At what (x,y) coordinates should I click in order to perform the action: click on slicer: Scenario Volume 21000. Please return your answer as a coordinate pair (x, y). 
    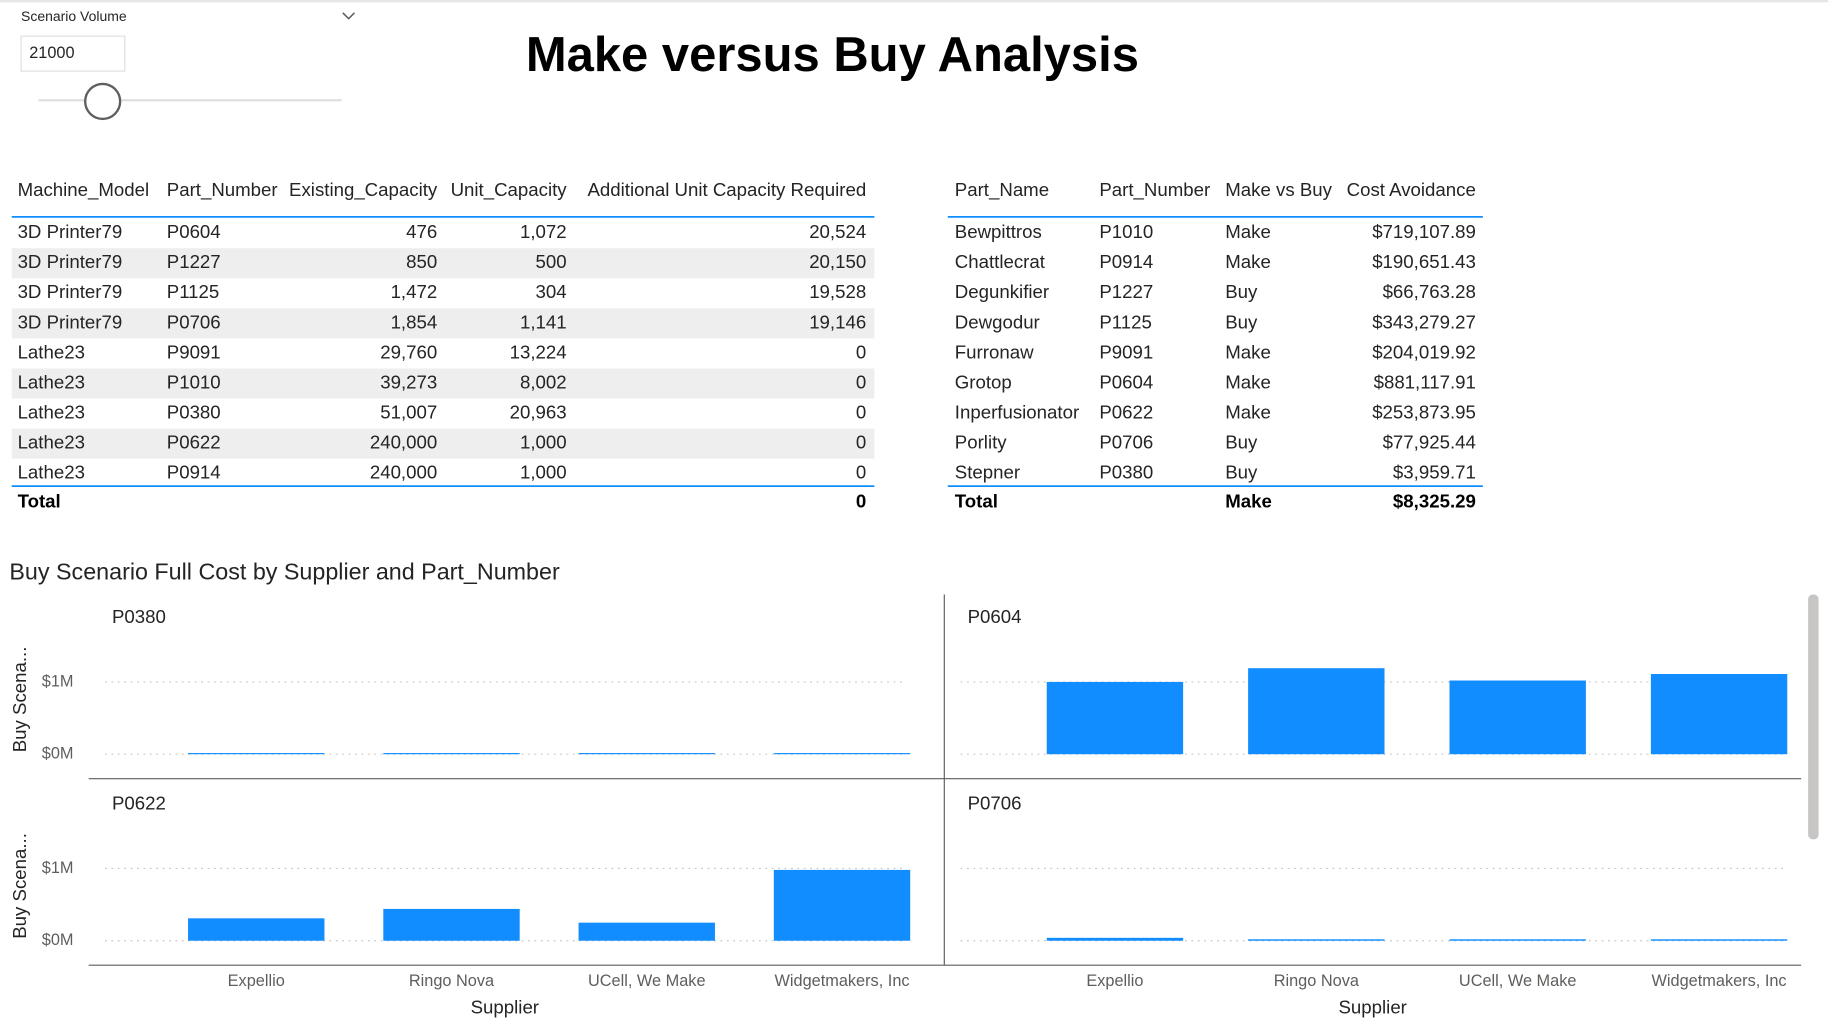
    Looking at the image, I should click on (187, 64).